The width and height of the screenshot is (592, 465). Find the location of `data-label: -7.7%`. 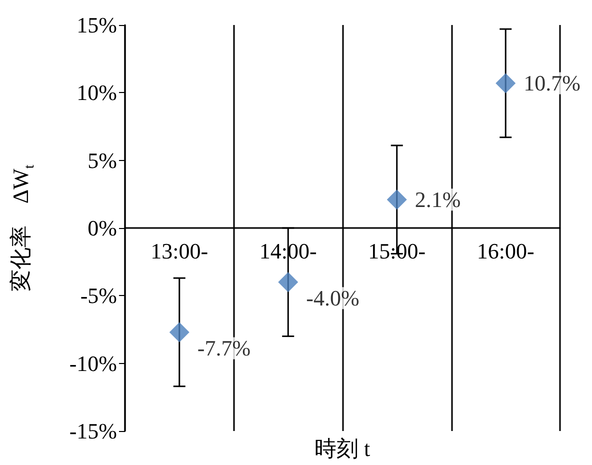

data-label: -7.7% is located at coordinates (224, 348).